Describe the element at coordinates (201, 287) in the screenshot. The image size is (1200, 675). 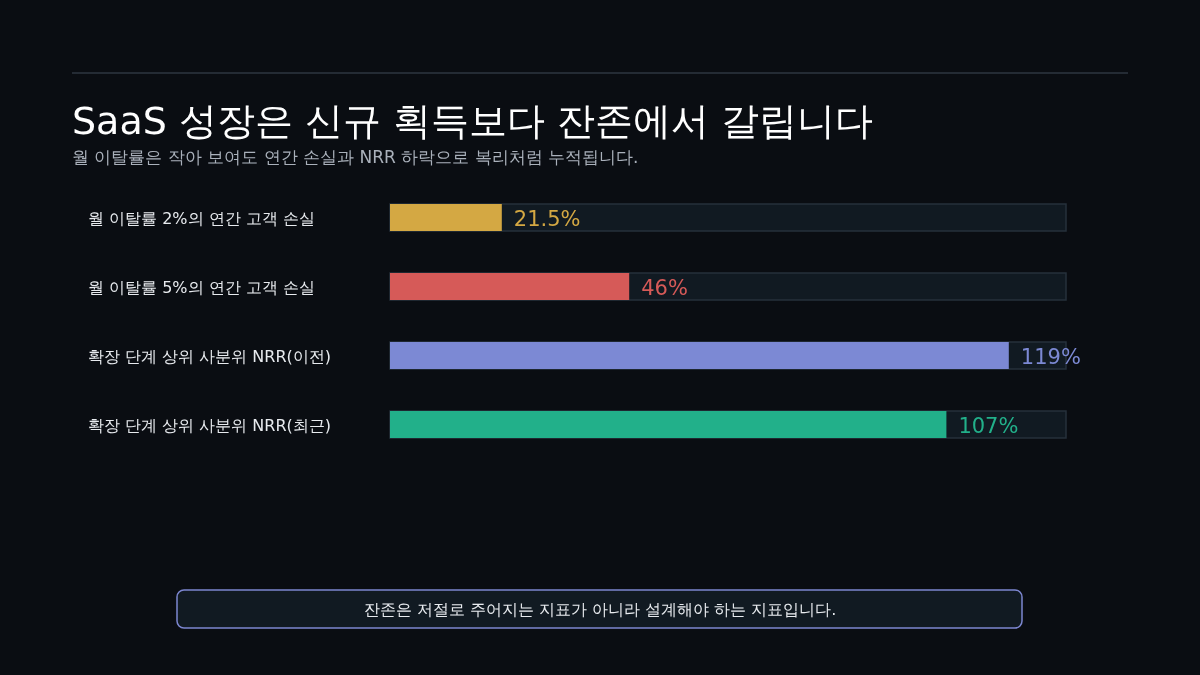
I see `y-tick-label: 월 이탈률 5%의 연간 고객 손실` at that location.